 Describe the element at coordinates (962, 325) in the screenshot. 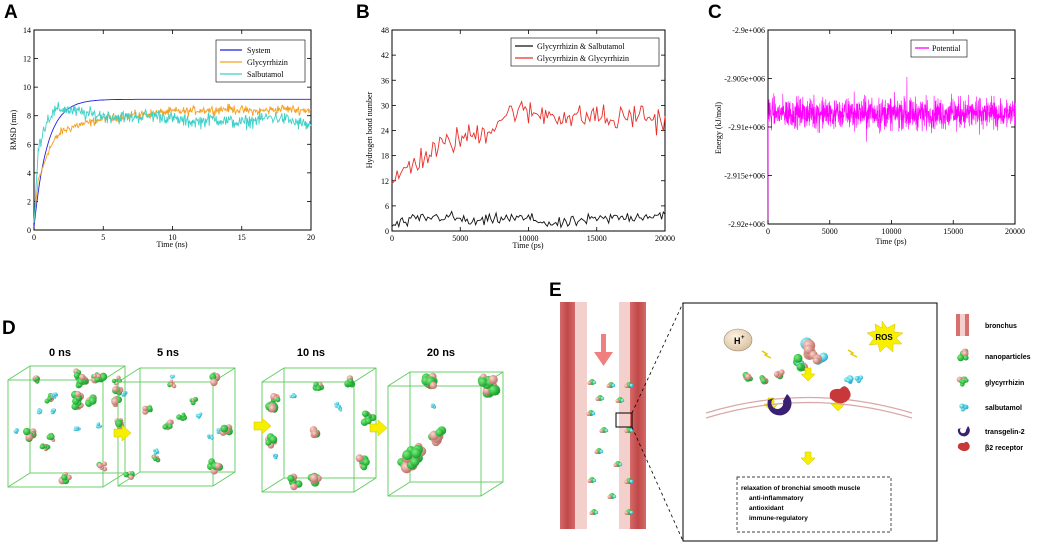

I see `bronchus-legend-icon` at that location.